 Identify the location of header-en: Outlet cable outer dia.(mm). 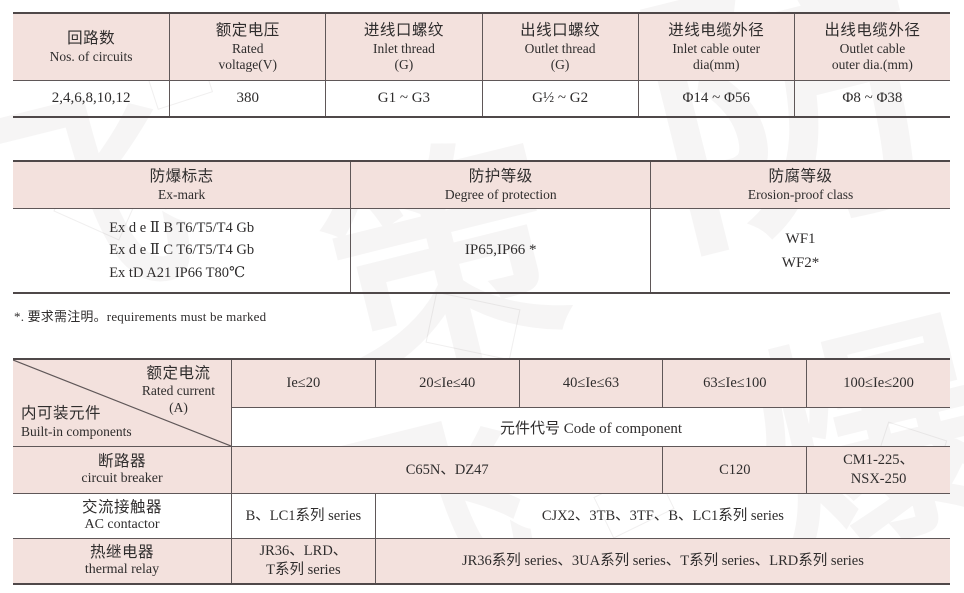
(872, 56).